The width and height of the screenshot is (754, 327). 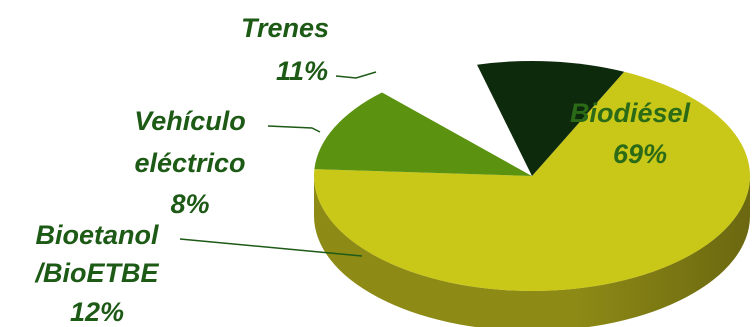 What do you see at coordinates (285, 28) in the screenshot?
I see `label-trenes-name: Trenes` at bounding box center [285, 28].